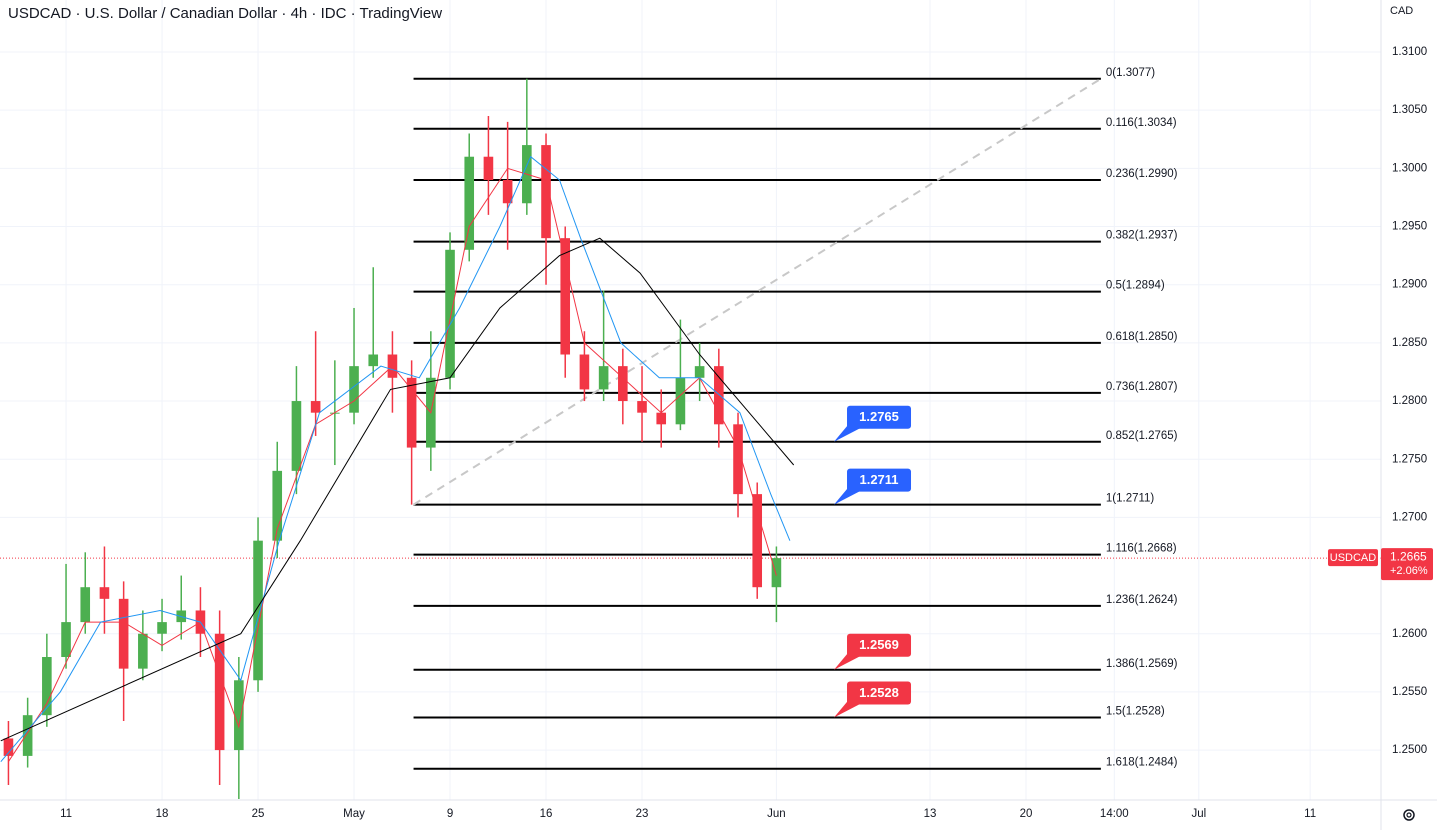 This screenshot has width=1437, height=830. What do you see at coordinates (1142, 337) in the screenshot?
I see `fib-level-label: 0.618(1.2850)` at bounding box center [1142, 337].